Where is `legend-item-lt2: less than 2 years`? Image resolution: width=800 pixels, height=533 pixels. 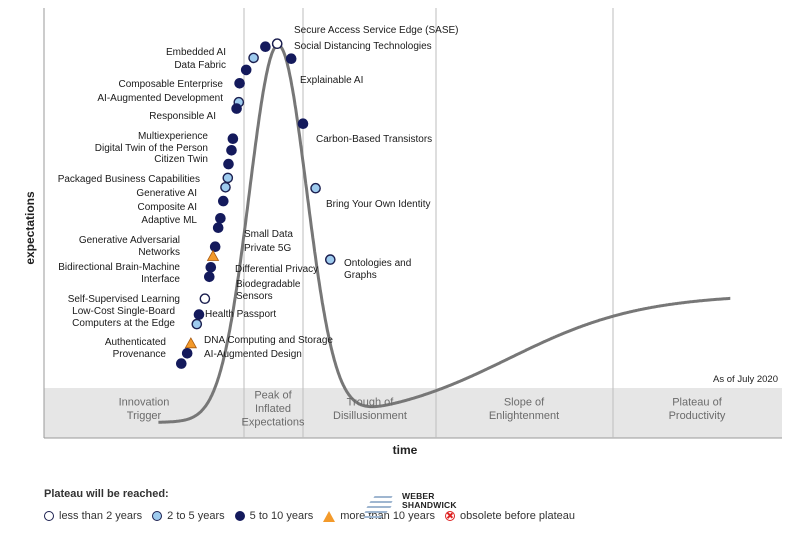
legend-item-lt2: less than 2 years is located at coordinates (93, 516).